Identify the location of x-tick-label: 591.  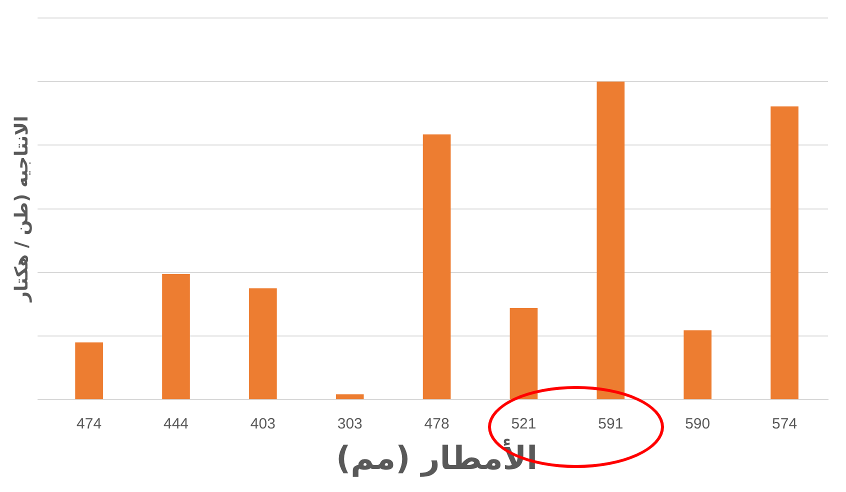
(611, 424).